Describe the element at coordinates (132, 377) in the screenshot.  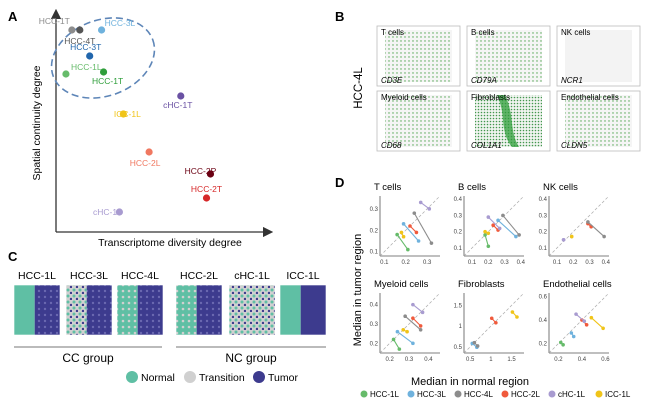
I see `c-legend-swatch-normal` at that location.